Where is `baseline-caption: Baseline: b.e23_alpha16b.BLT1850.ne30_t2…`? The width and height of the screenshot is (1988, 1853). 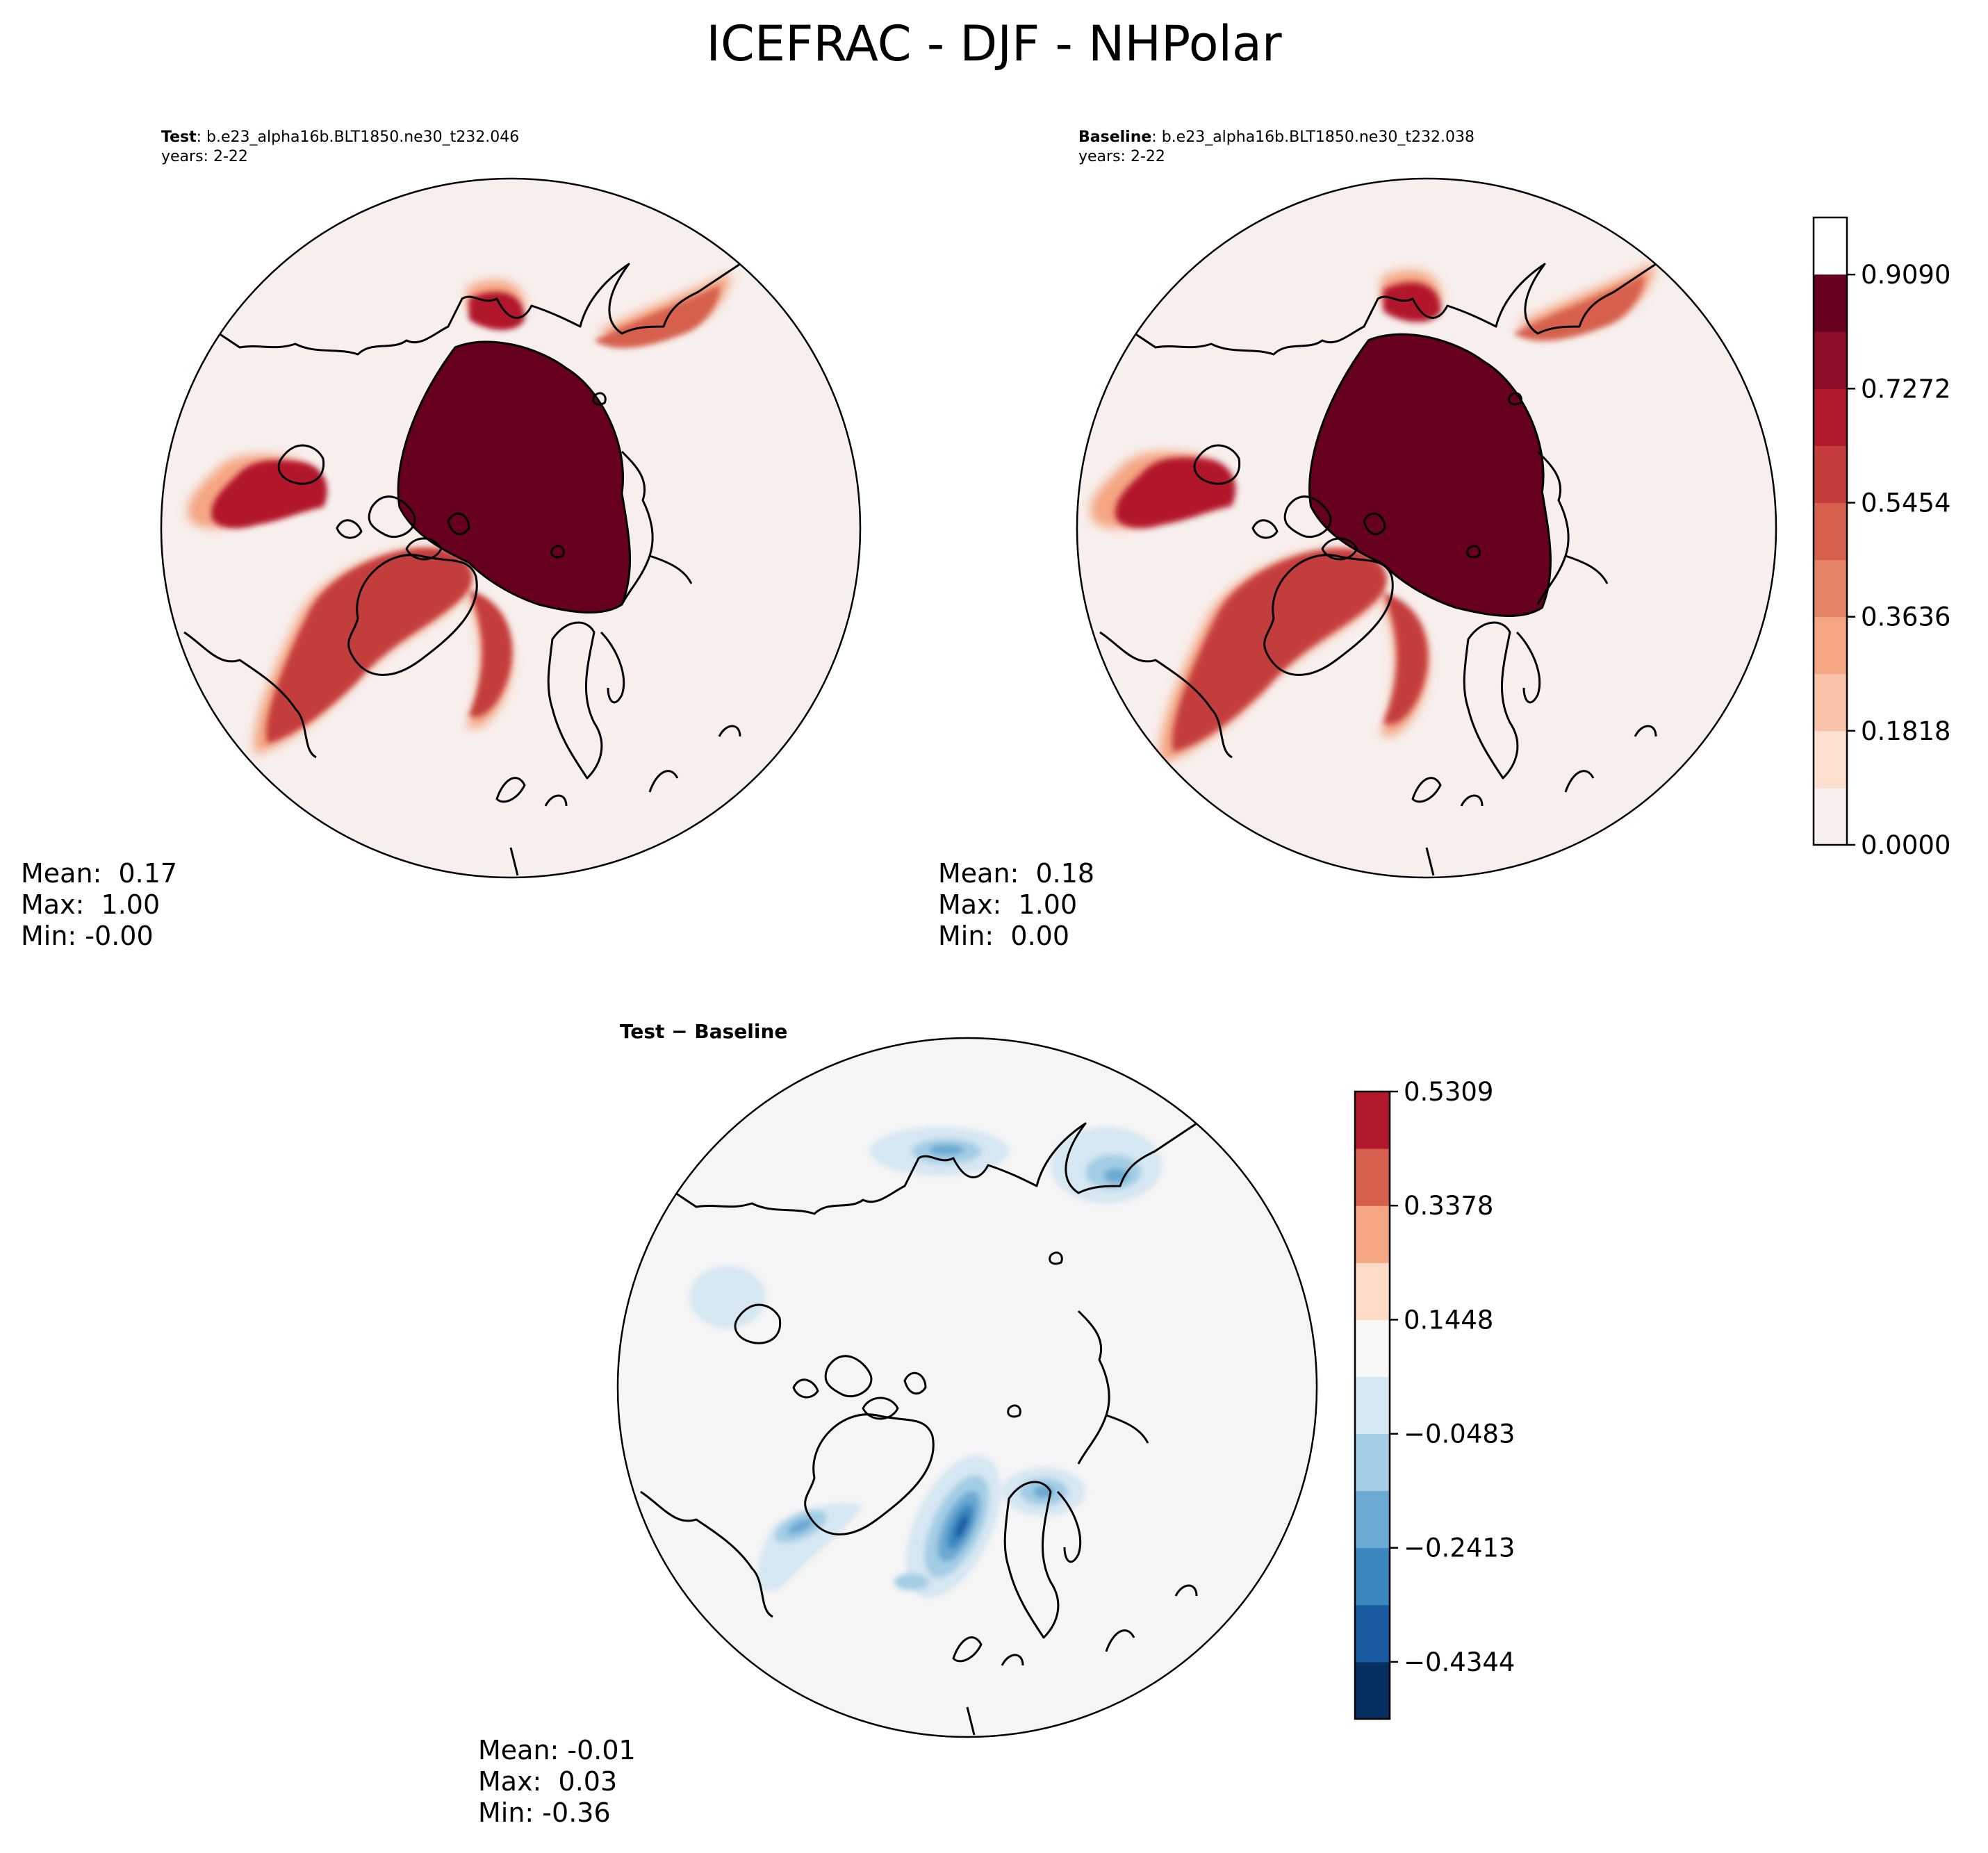
baseline-caption: Baseline: b.e23_alpha16b.BLT1850.ne30_t2… is located at coordinates (1276, 147).